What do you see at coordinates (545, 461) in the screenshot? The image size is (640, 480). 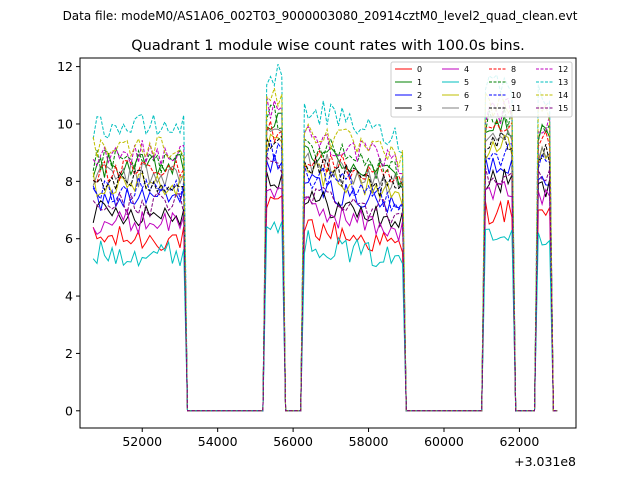 I see `x-offset-label: +3.031e8` at bounding box center [545, 461].